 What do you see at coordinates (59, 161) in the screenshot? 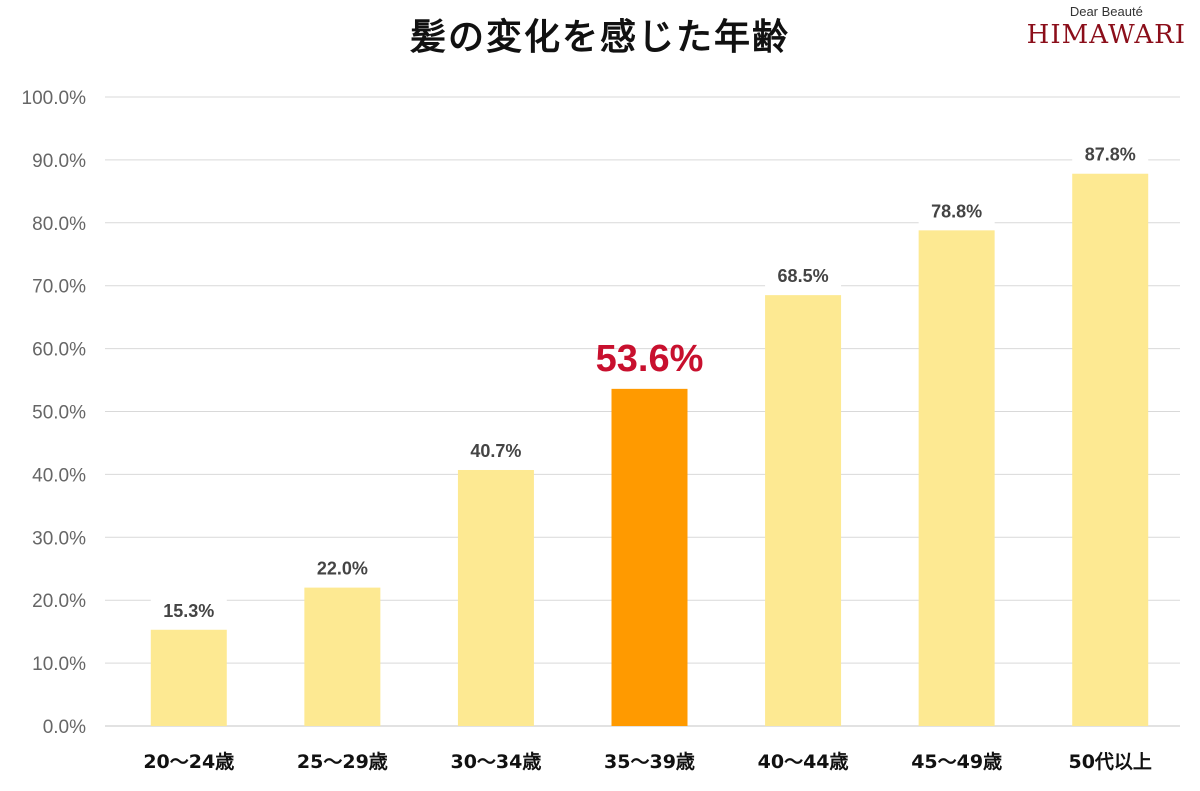
I see `y-tick-label: 90.0%` at bounding box center [59, 161].